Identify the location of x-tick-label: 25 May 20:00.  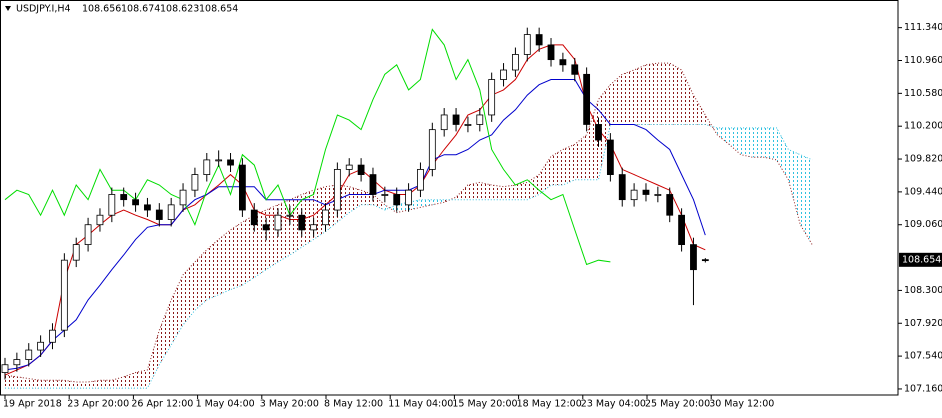
(677, 404).